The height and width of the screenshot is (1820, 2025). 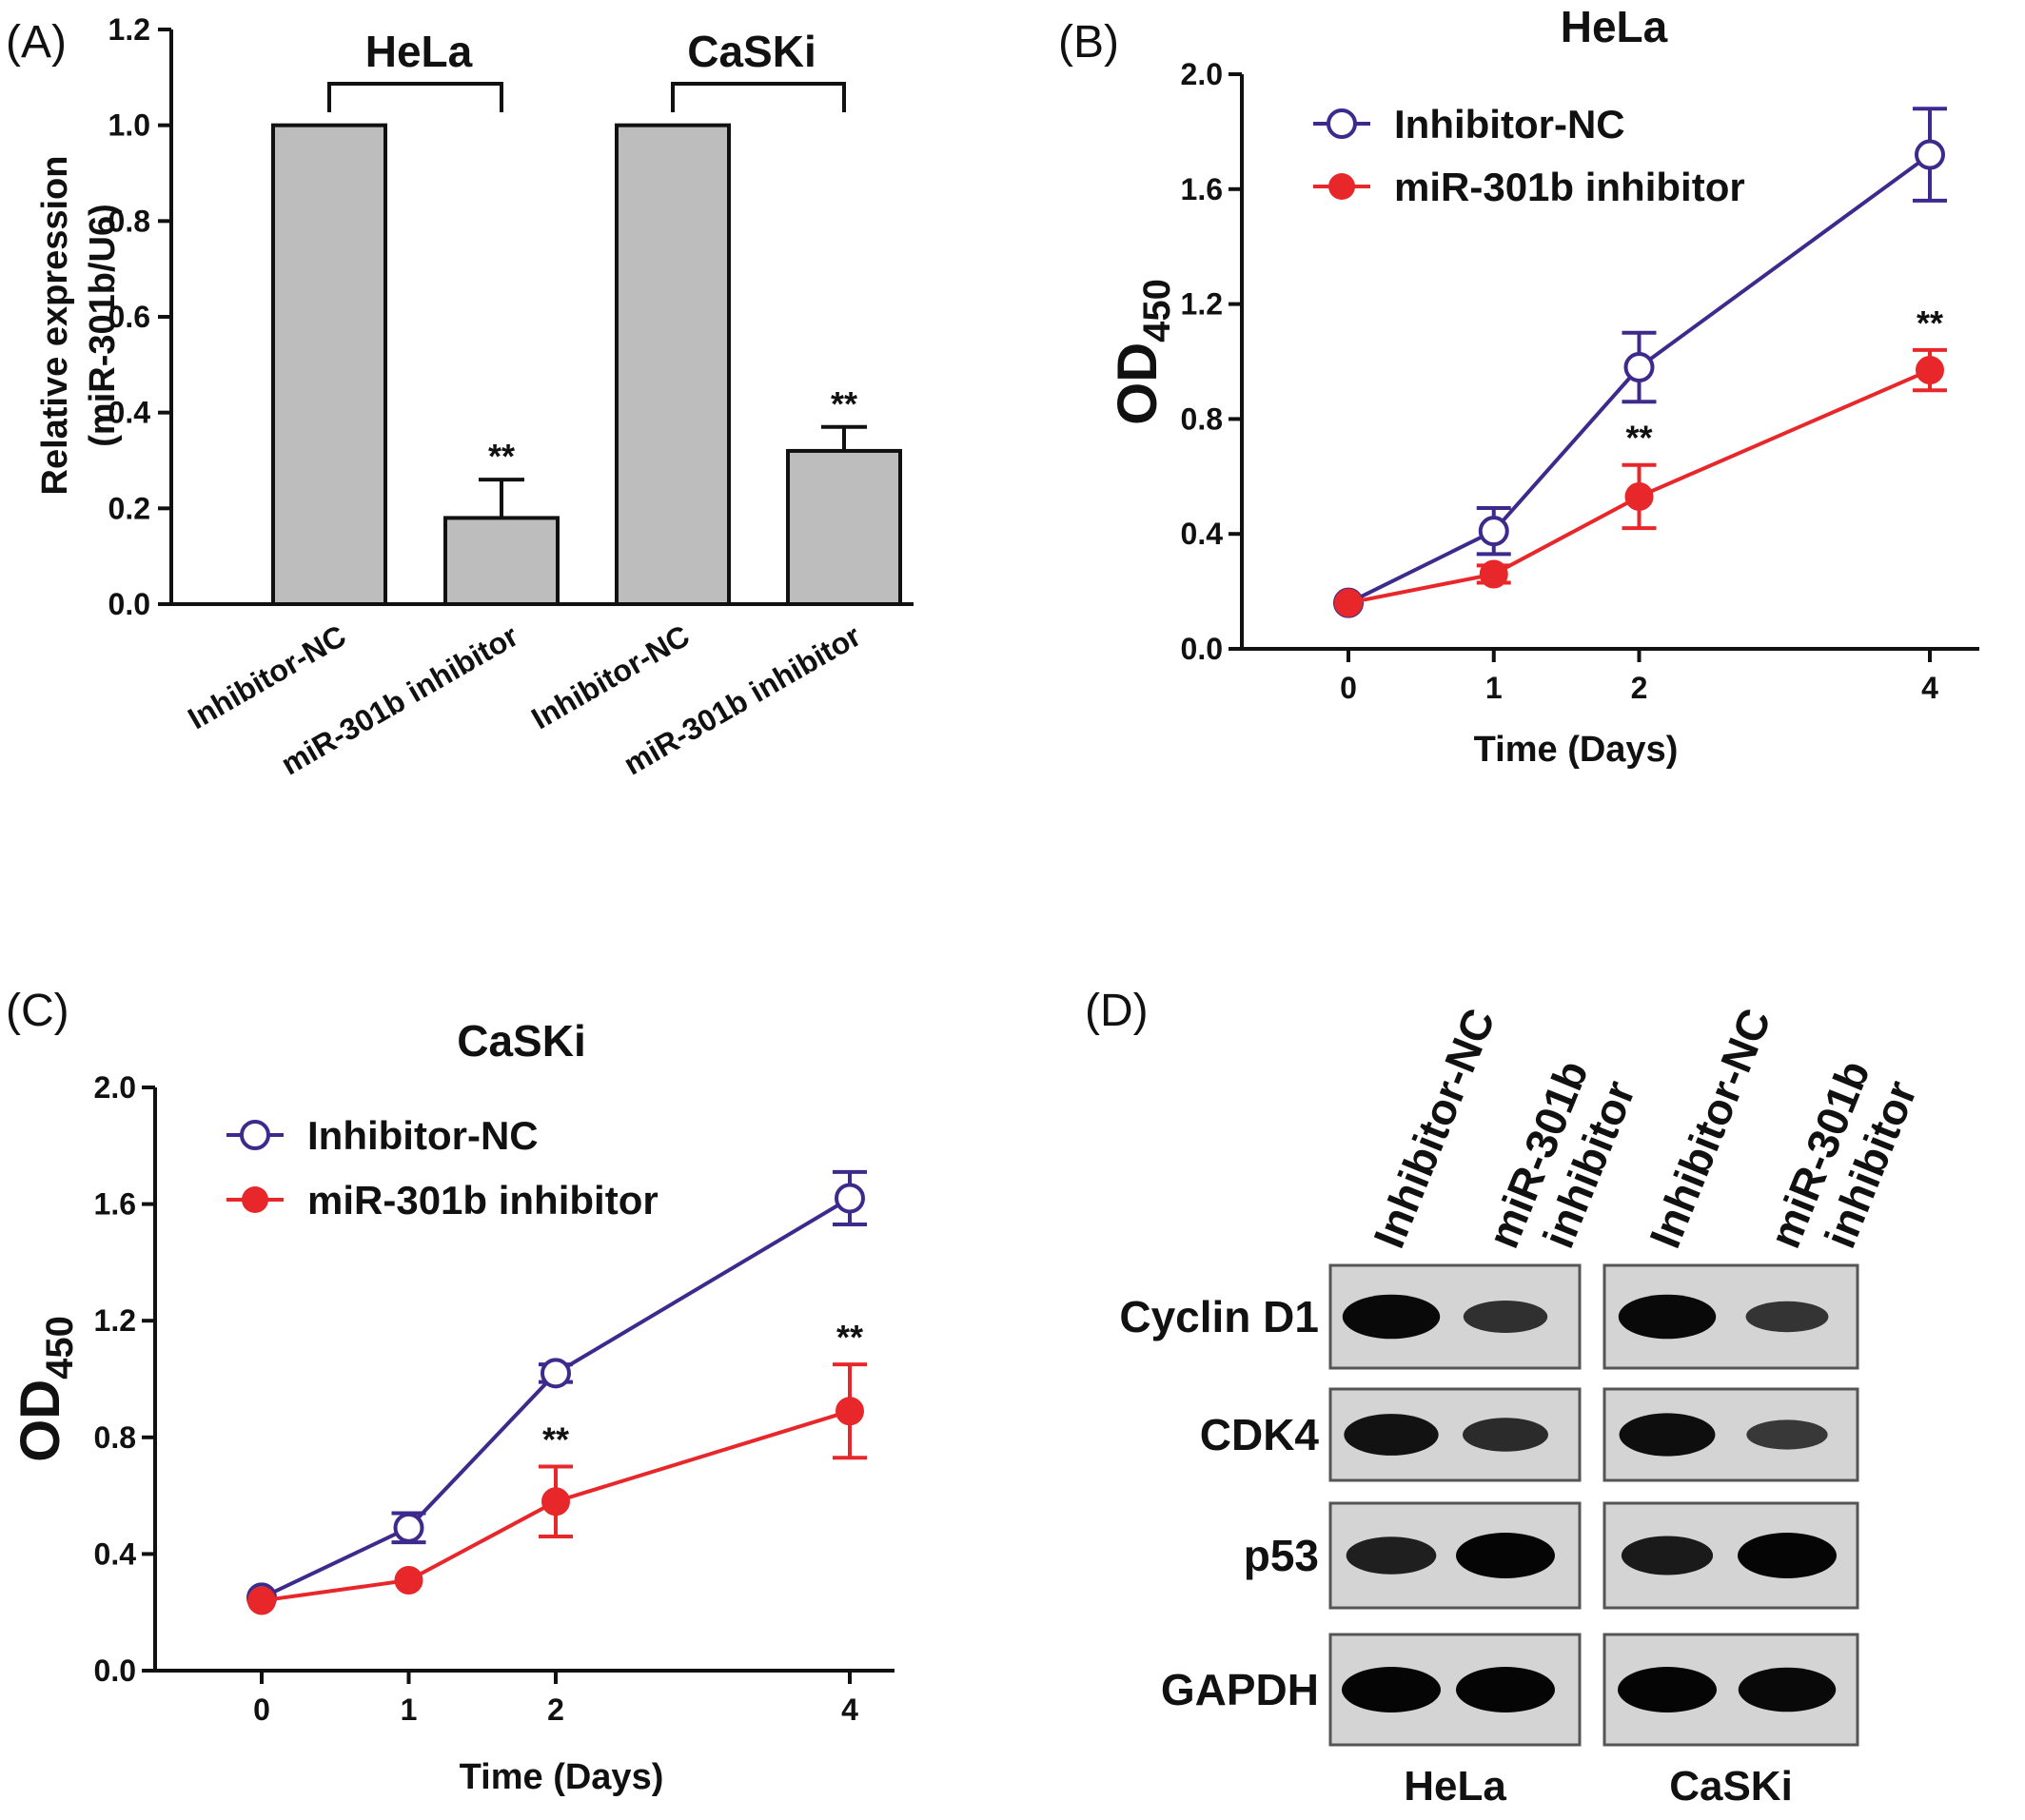 I want to click on panel-label-d: (D), so click(x=1117, y=1011).